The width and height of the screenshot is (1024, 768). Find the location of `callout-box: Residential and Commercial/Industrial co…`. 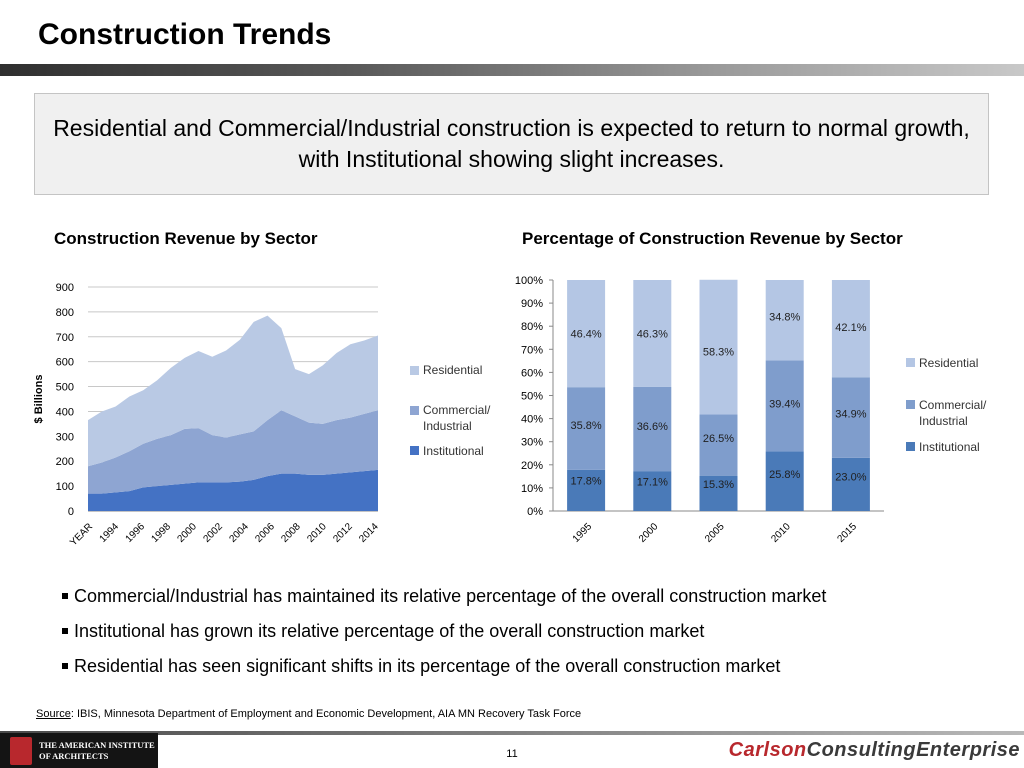

callout-box: Residential and Commercial/Industrial co… is located at coordinates (511, 144).